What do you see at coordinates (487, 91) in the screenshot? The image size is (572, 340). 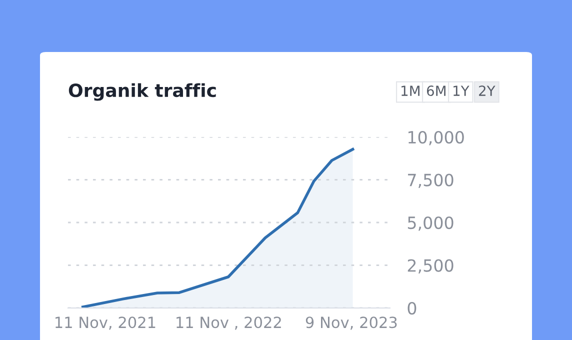 I see `text: 2Y` at bounding box center [487, 91].